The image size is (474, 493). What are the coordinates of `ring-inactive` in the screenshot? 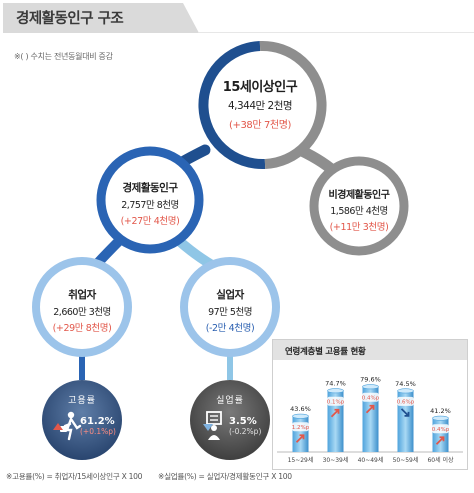 It's located at (359, 206).